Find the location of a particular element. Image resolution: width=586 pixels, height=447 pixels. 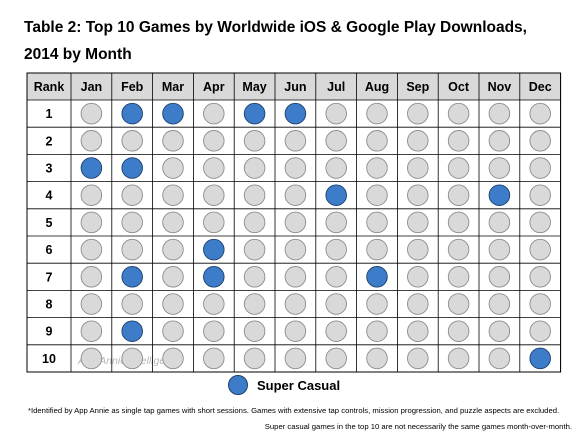

header-month-label: Nov is located at coordinates (500, 87).